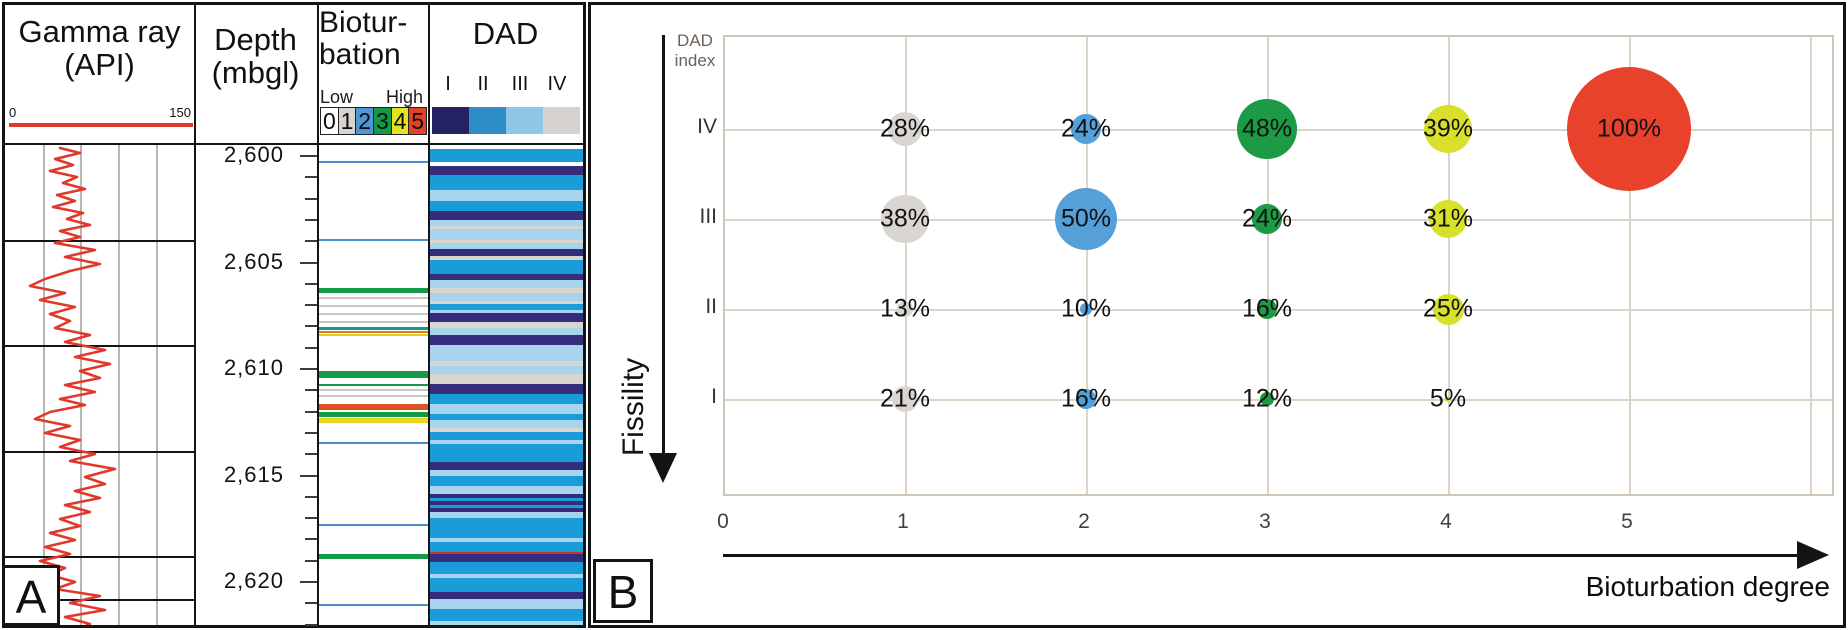 The height and width of the screenshot is (630, 1848). I want to click on bioturbation-scale-box: 1, so click(347, 121).